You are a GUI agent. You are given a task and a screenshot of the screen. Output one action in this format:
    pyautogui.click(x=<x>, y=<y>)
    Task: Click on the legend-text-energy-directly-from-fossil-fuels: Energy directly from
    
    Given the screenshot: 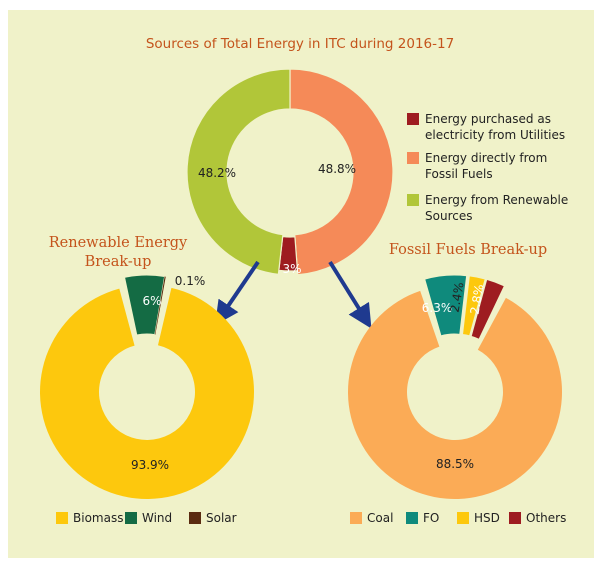 What is the action you would take?
    pyautogui.click(x=486, y=158)
    